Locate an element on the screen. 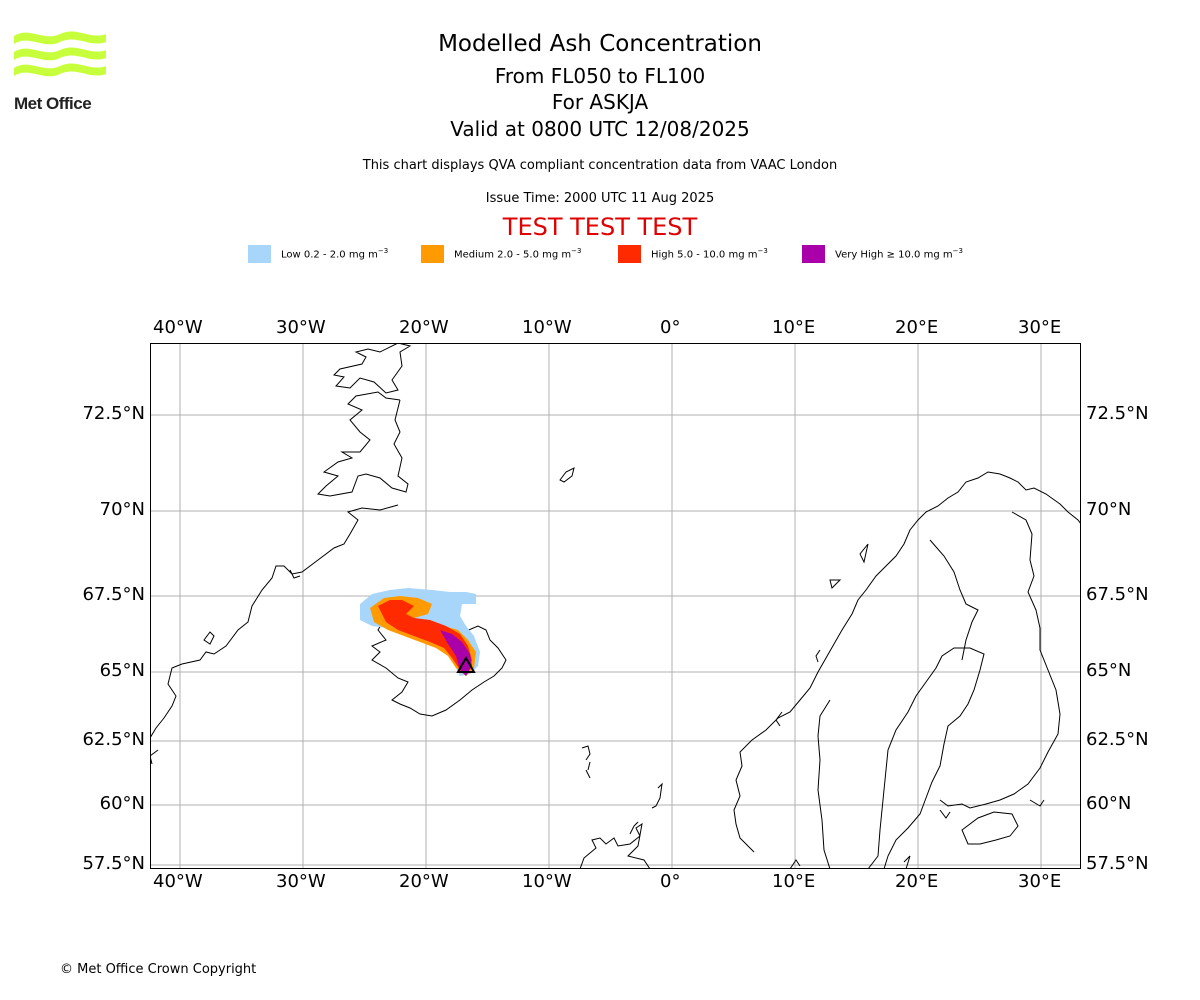 The height and width of the screenshot is (1000, 1200). legend-item-medium: Medium 2.0 - 5.0 mg m−3 is located at coordinates (501, 254).